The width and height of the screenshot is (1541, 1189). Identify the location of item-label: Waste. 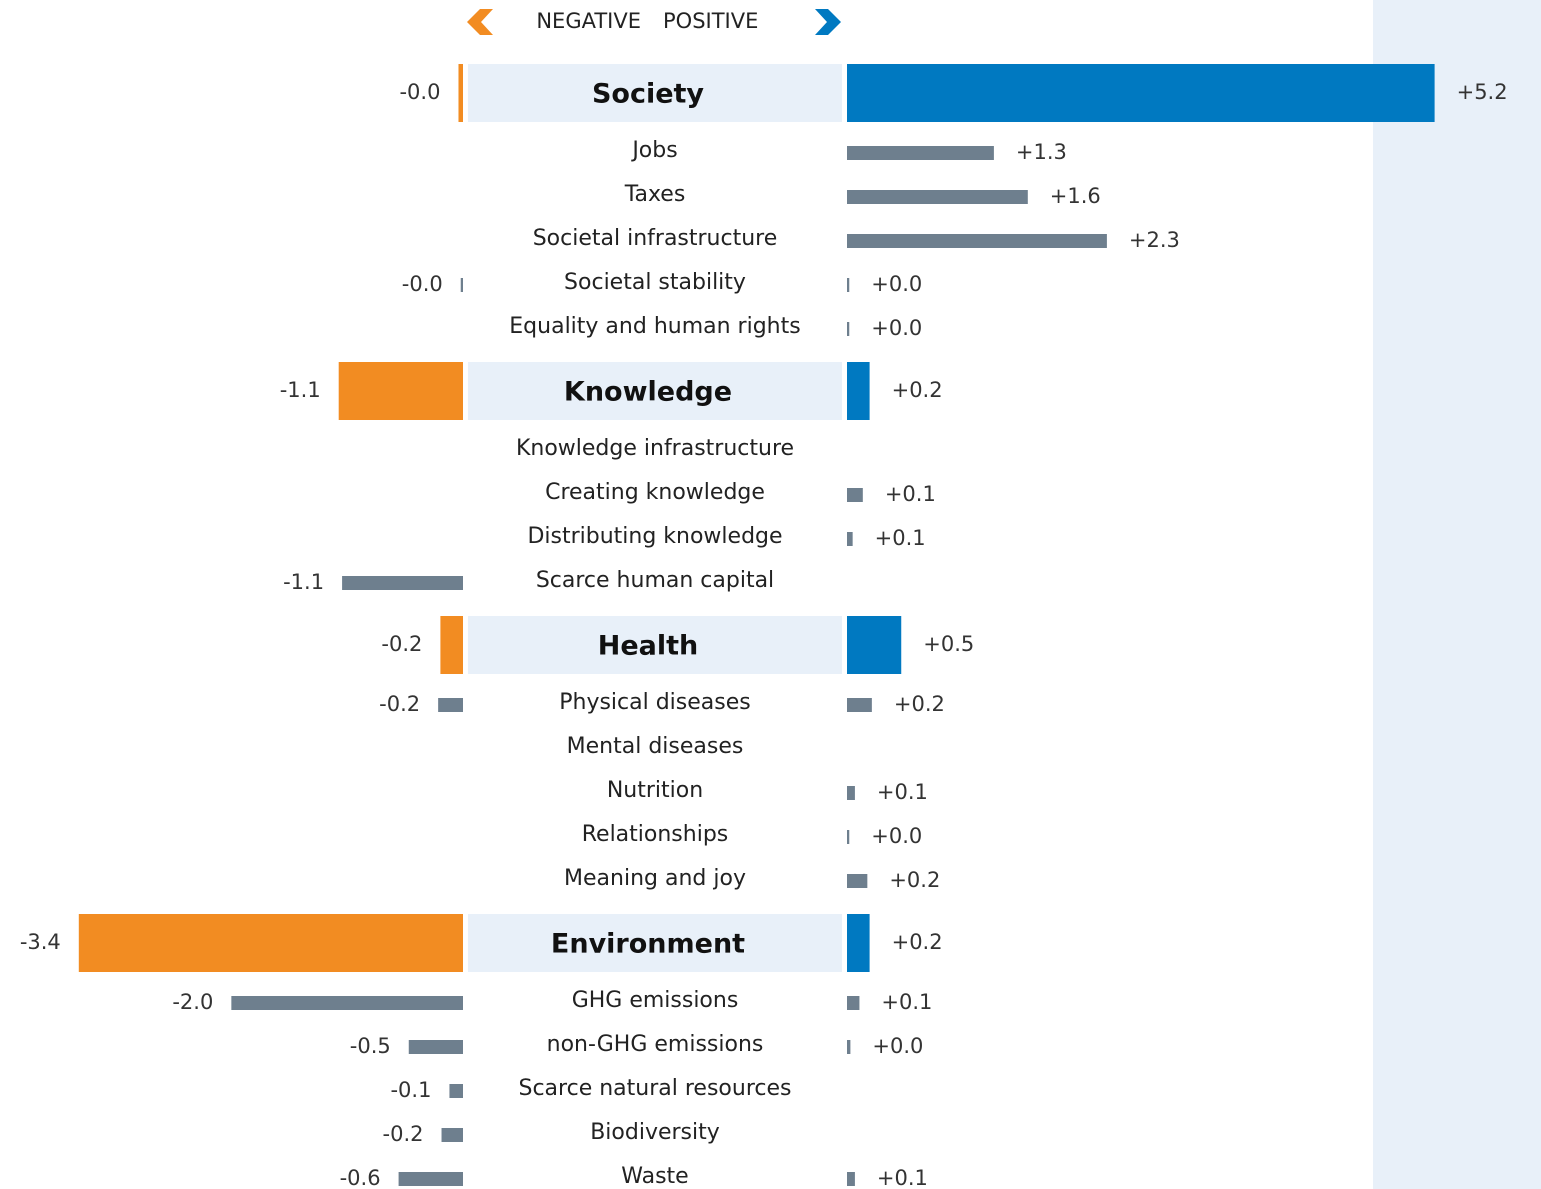
(654, 1176).